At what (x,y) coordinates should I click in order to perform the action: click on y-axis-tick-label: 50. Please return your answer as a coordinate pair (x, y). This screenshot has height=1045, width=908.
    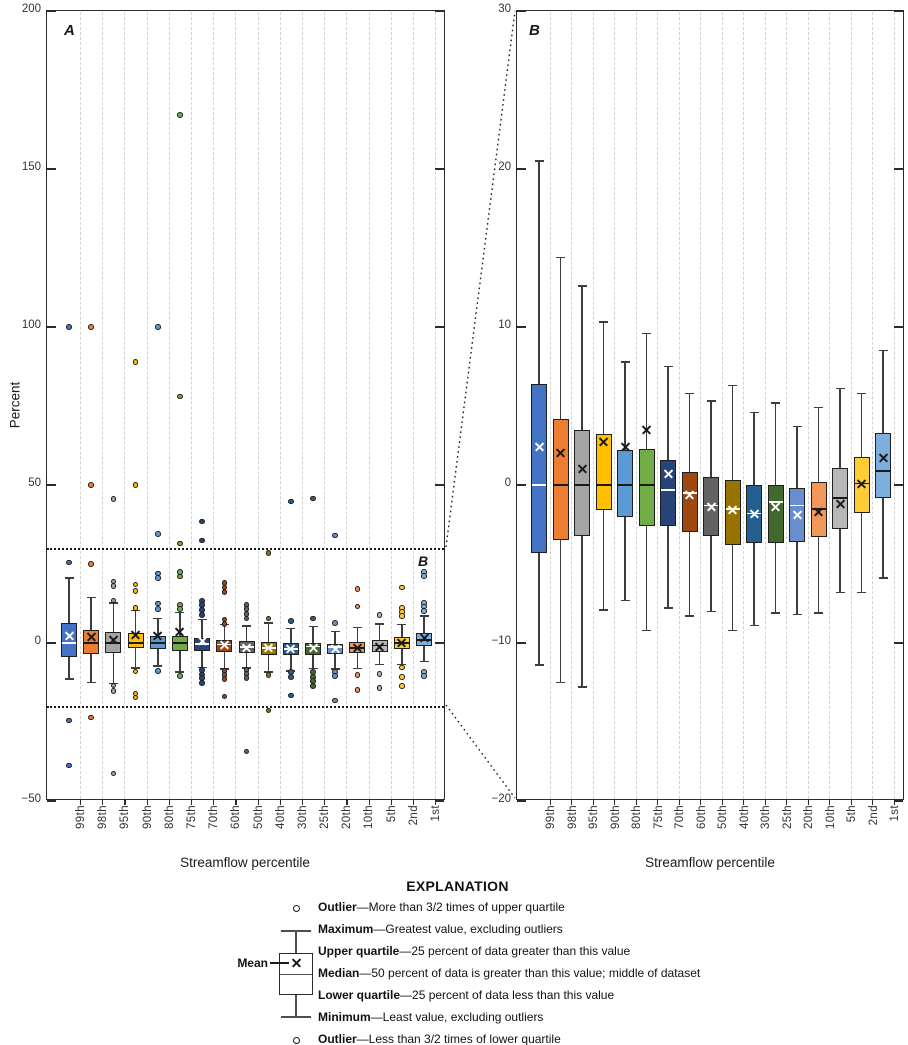
    Looking at the image, I should click on (34, 483).